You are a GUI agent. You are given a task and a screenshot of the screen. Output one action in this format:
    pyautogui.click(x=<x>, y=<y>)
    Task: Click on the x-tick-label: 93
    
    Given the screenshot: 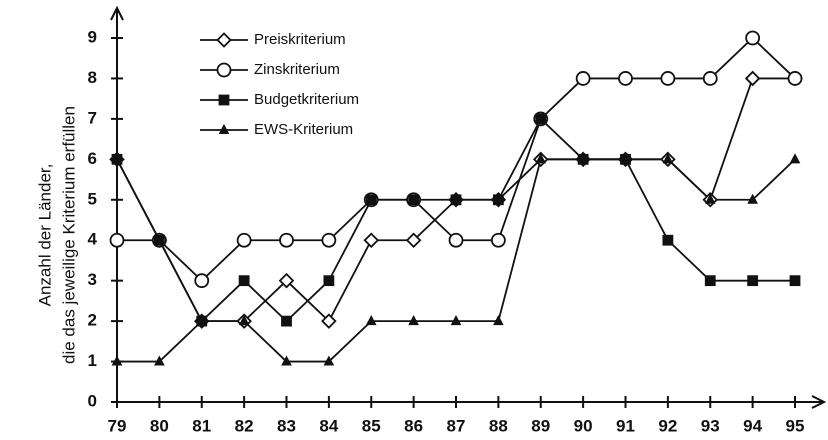 What is the action you would take?
    pyautogui.click(x=710, y=425)
    